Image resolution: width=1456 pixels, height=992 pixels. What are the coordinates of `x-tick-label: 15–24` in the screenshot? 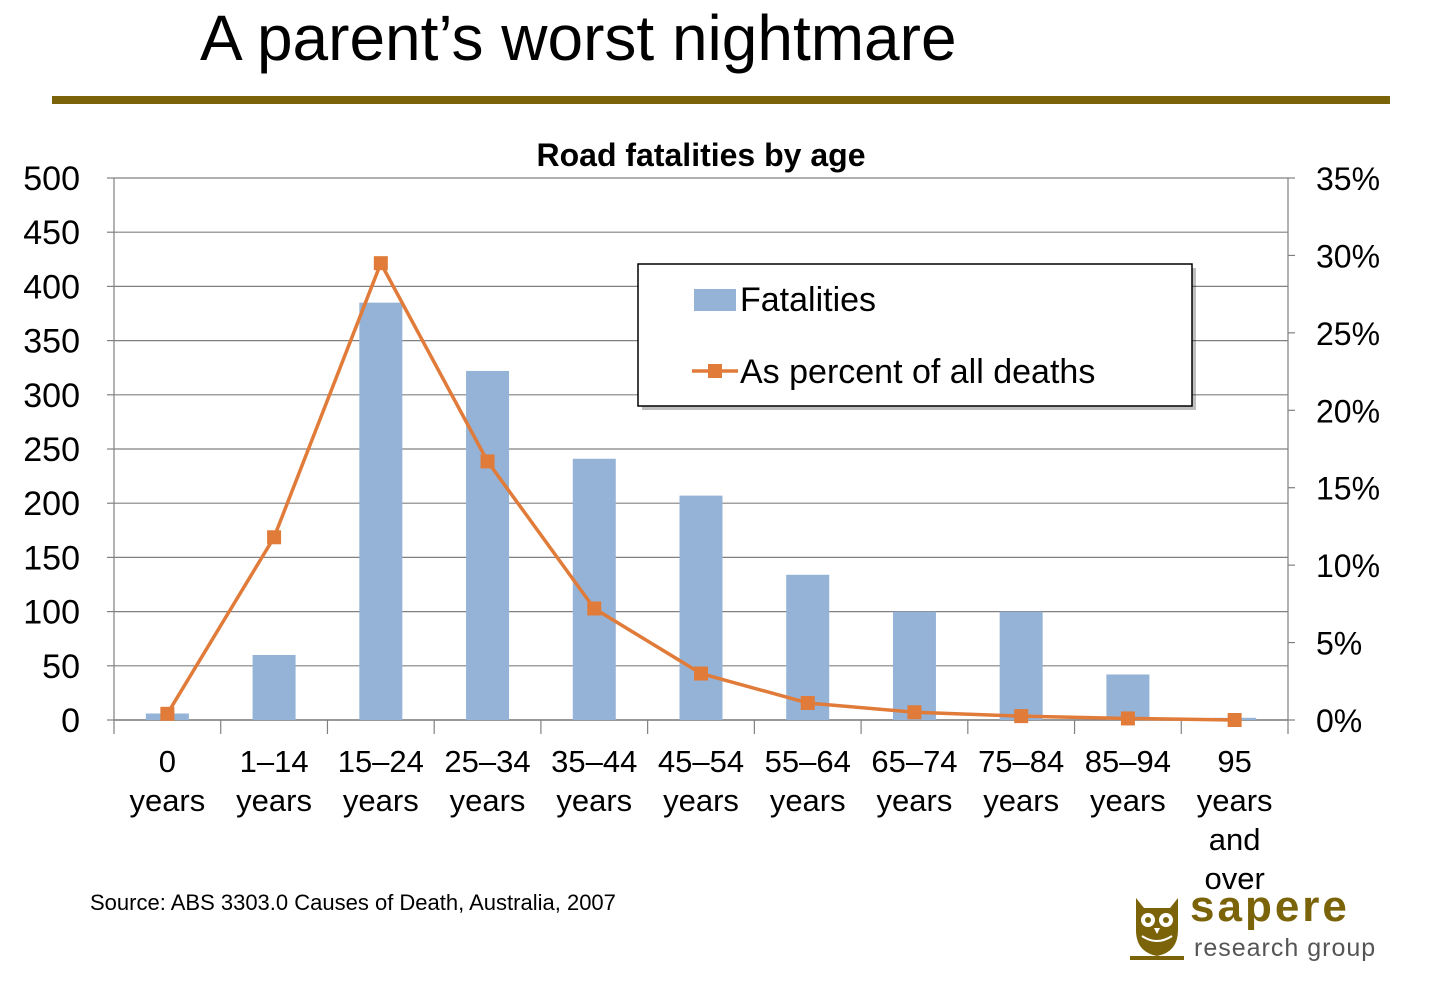 It's located at (381, 761).